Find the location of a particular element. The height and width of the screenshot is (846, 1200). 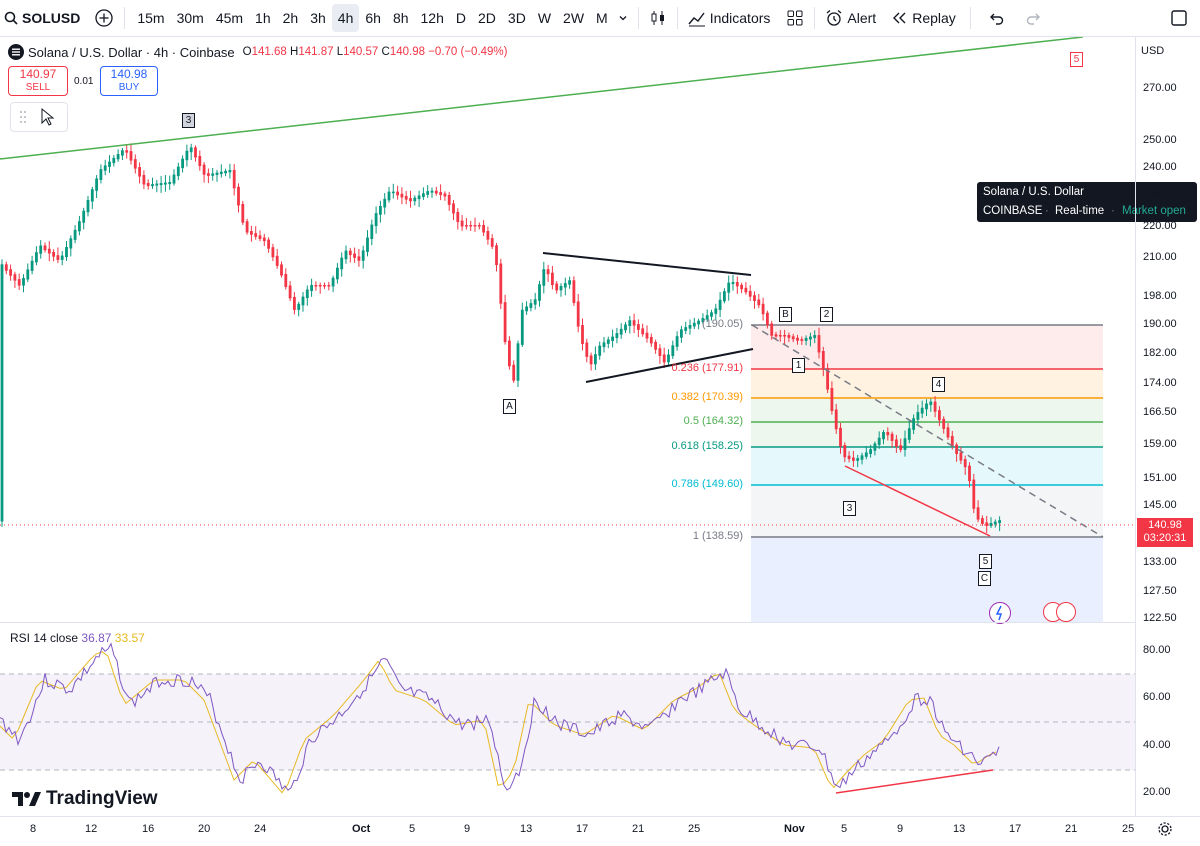

event-flash-icon is located at coordinates (1000, 613).